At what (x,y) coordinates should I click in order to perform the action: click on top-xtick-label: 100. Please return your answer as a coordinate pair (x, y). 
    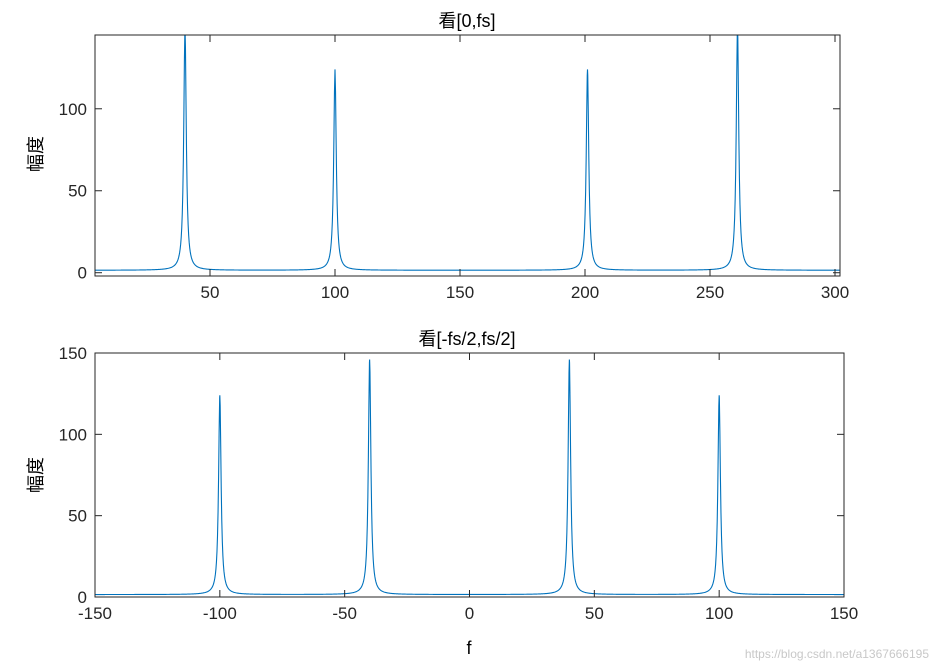
    Looking at the image, I should click on (335, 292).